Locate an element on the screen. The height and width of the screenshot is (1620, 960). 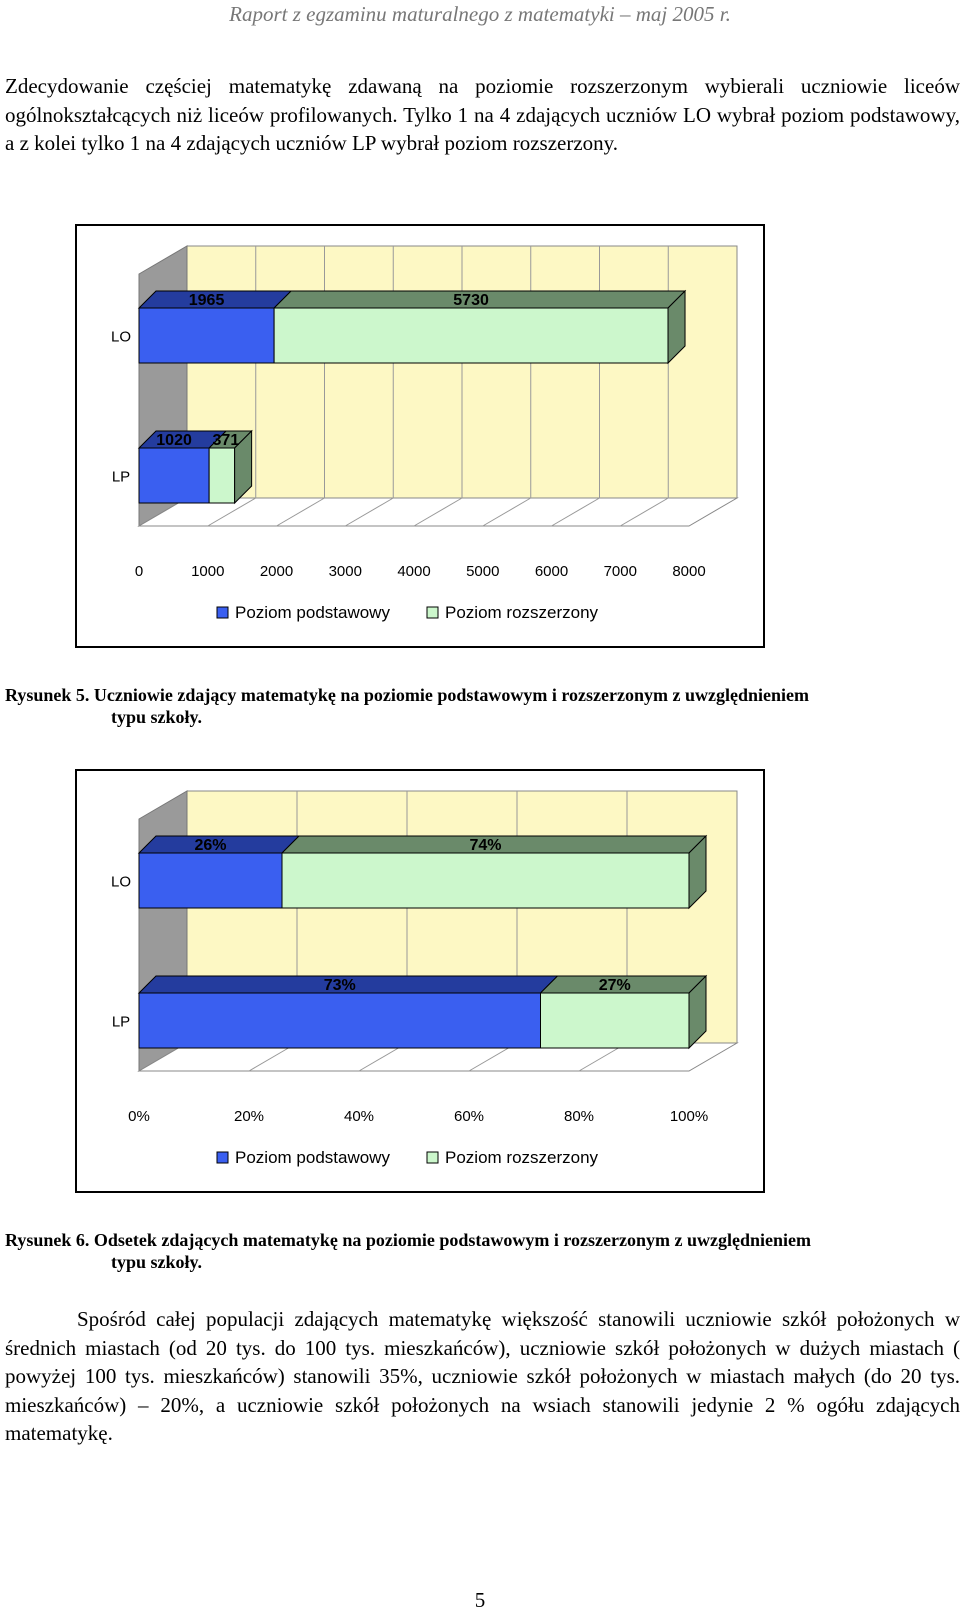
x-tick-label: 100% is located at coordinates (689, 1116).